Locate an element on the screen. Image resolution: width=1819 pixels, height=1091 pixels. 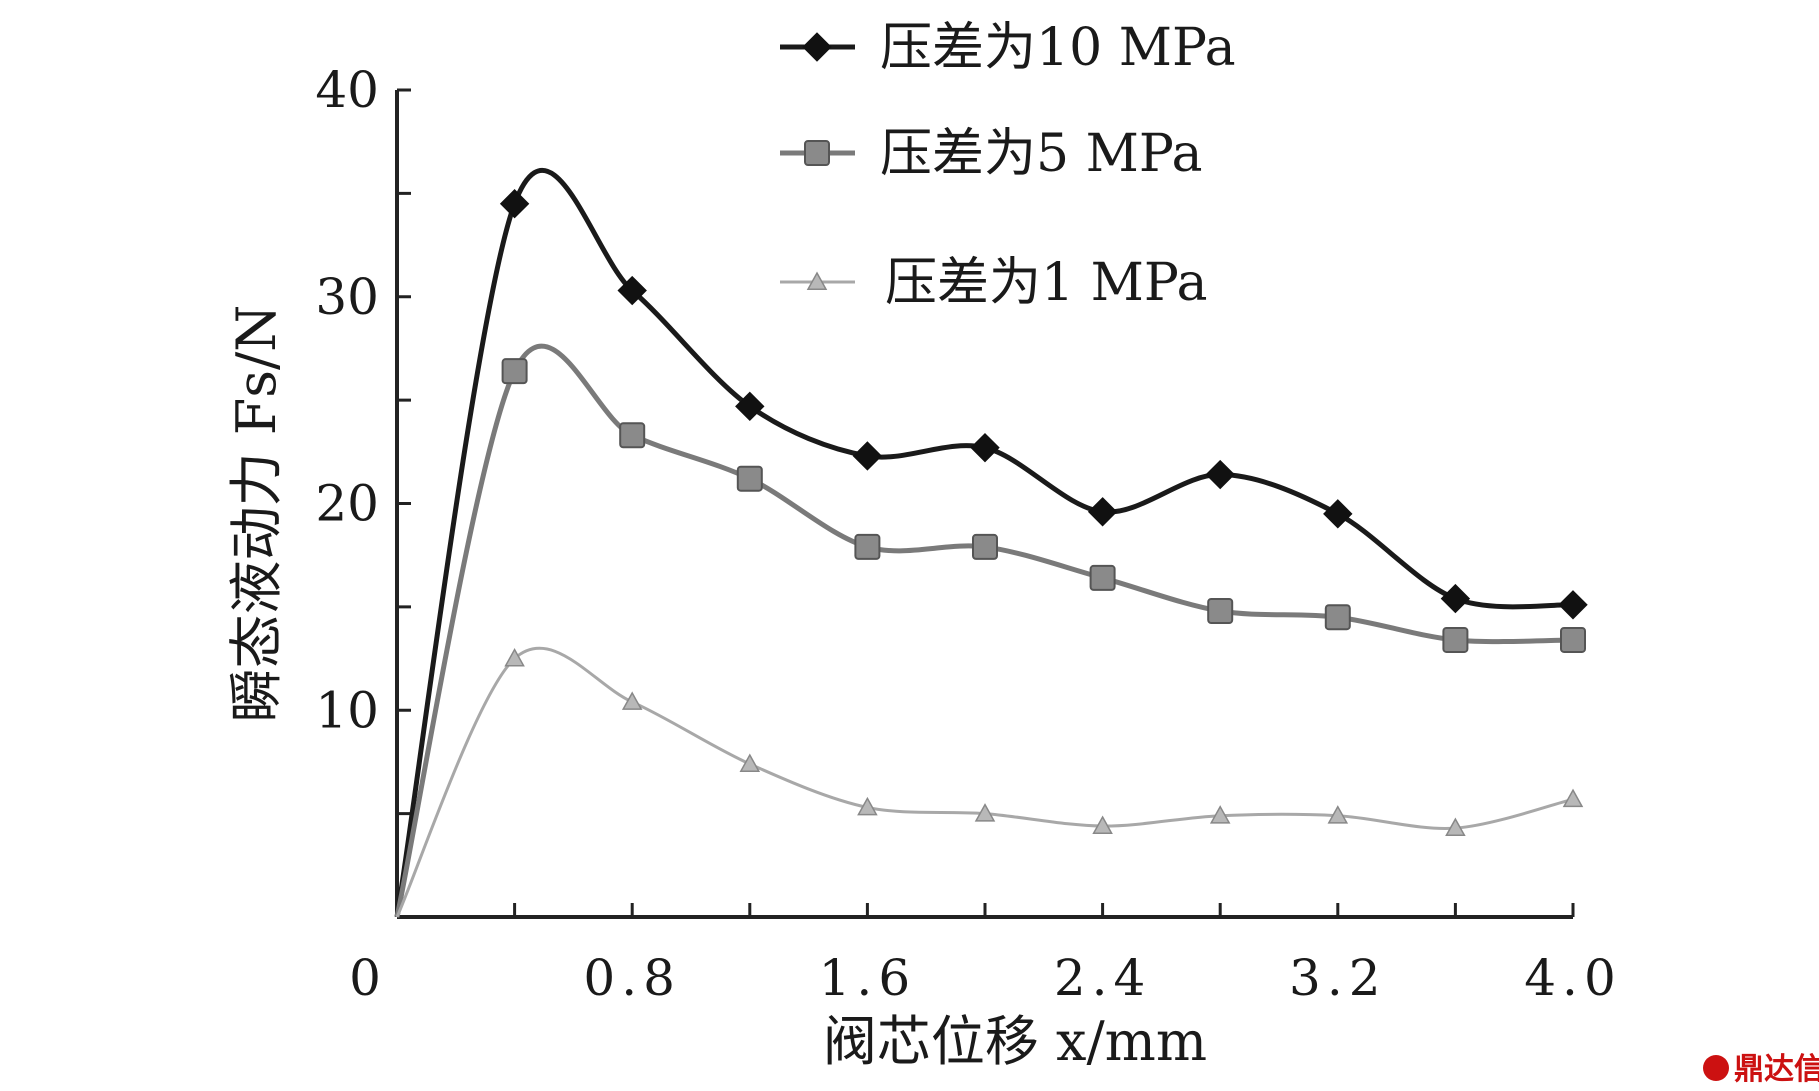
legend-item-1: 压差为10 MPa is located at coordinates (1008, 48).